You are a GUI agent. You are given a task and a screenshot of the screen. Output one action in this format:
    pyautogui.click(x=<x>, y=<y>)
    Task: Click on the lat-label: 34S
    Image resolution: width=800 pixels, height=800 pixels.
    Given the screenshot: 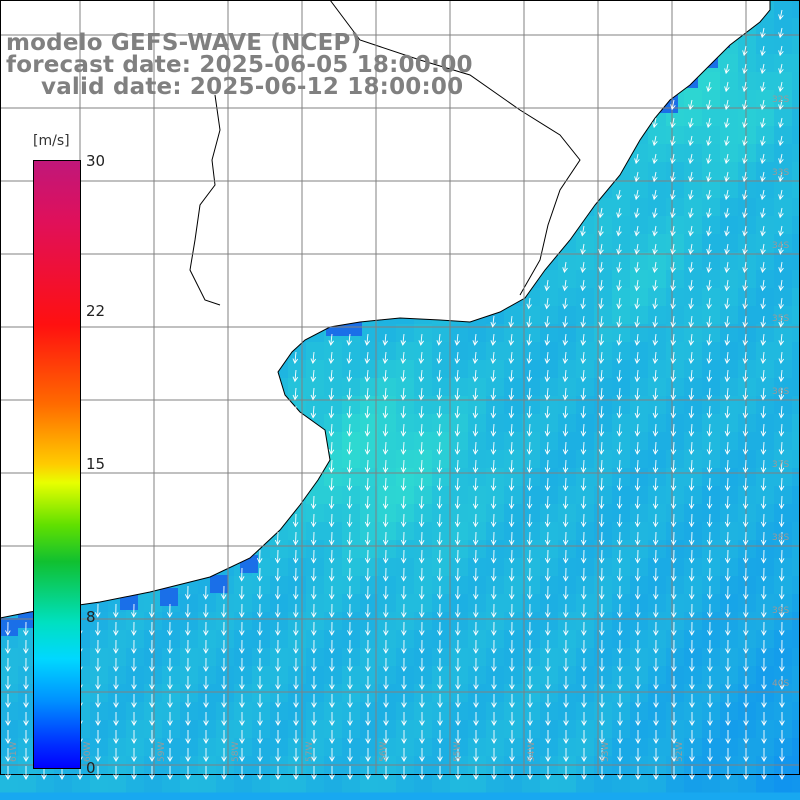 What is the action you would take?
    pyautogui.click(x=780, y=246)
    